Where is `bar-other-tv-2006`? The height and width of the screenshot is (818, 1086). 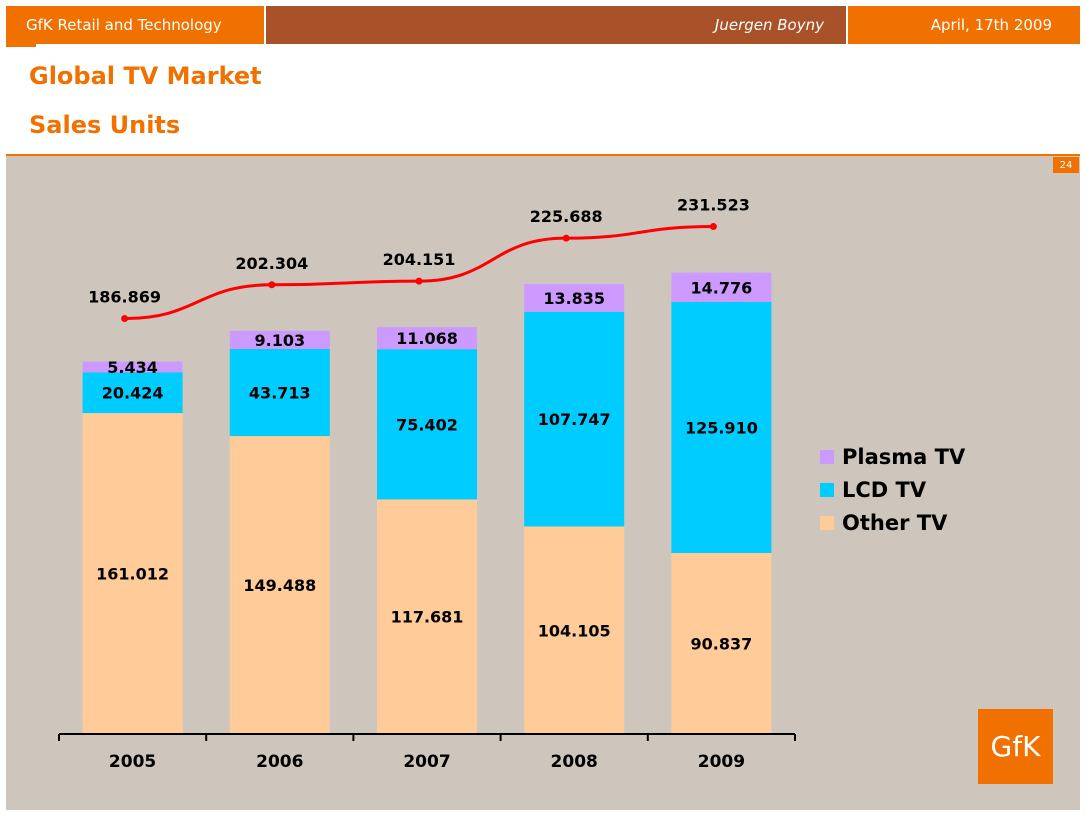
bar-other-tv-2006 is located at coordinates (279, 585).